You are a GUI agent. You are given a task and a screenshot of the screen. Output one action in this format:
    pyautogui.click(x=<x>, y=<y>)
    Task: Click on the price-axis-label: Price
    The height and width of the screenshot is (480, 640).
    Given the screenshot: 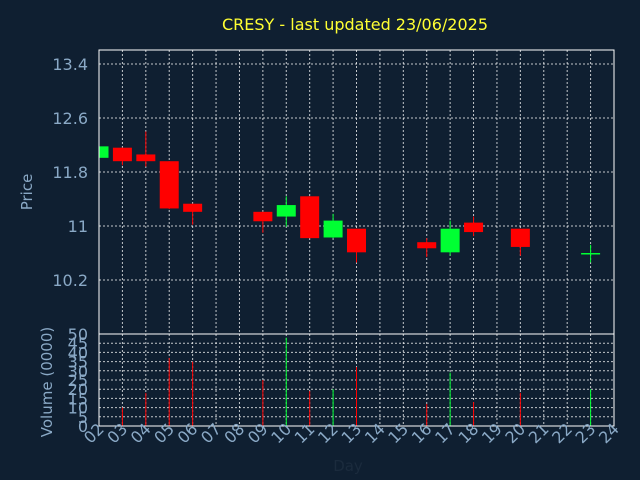 What is the action you would take?
    pyautogui.click(x=27, y=192)
    